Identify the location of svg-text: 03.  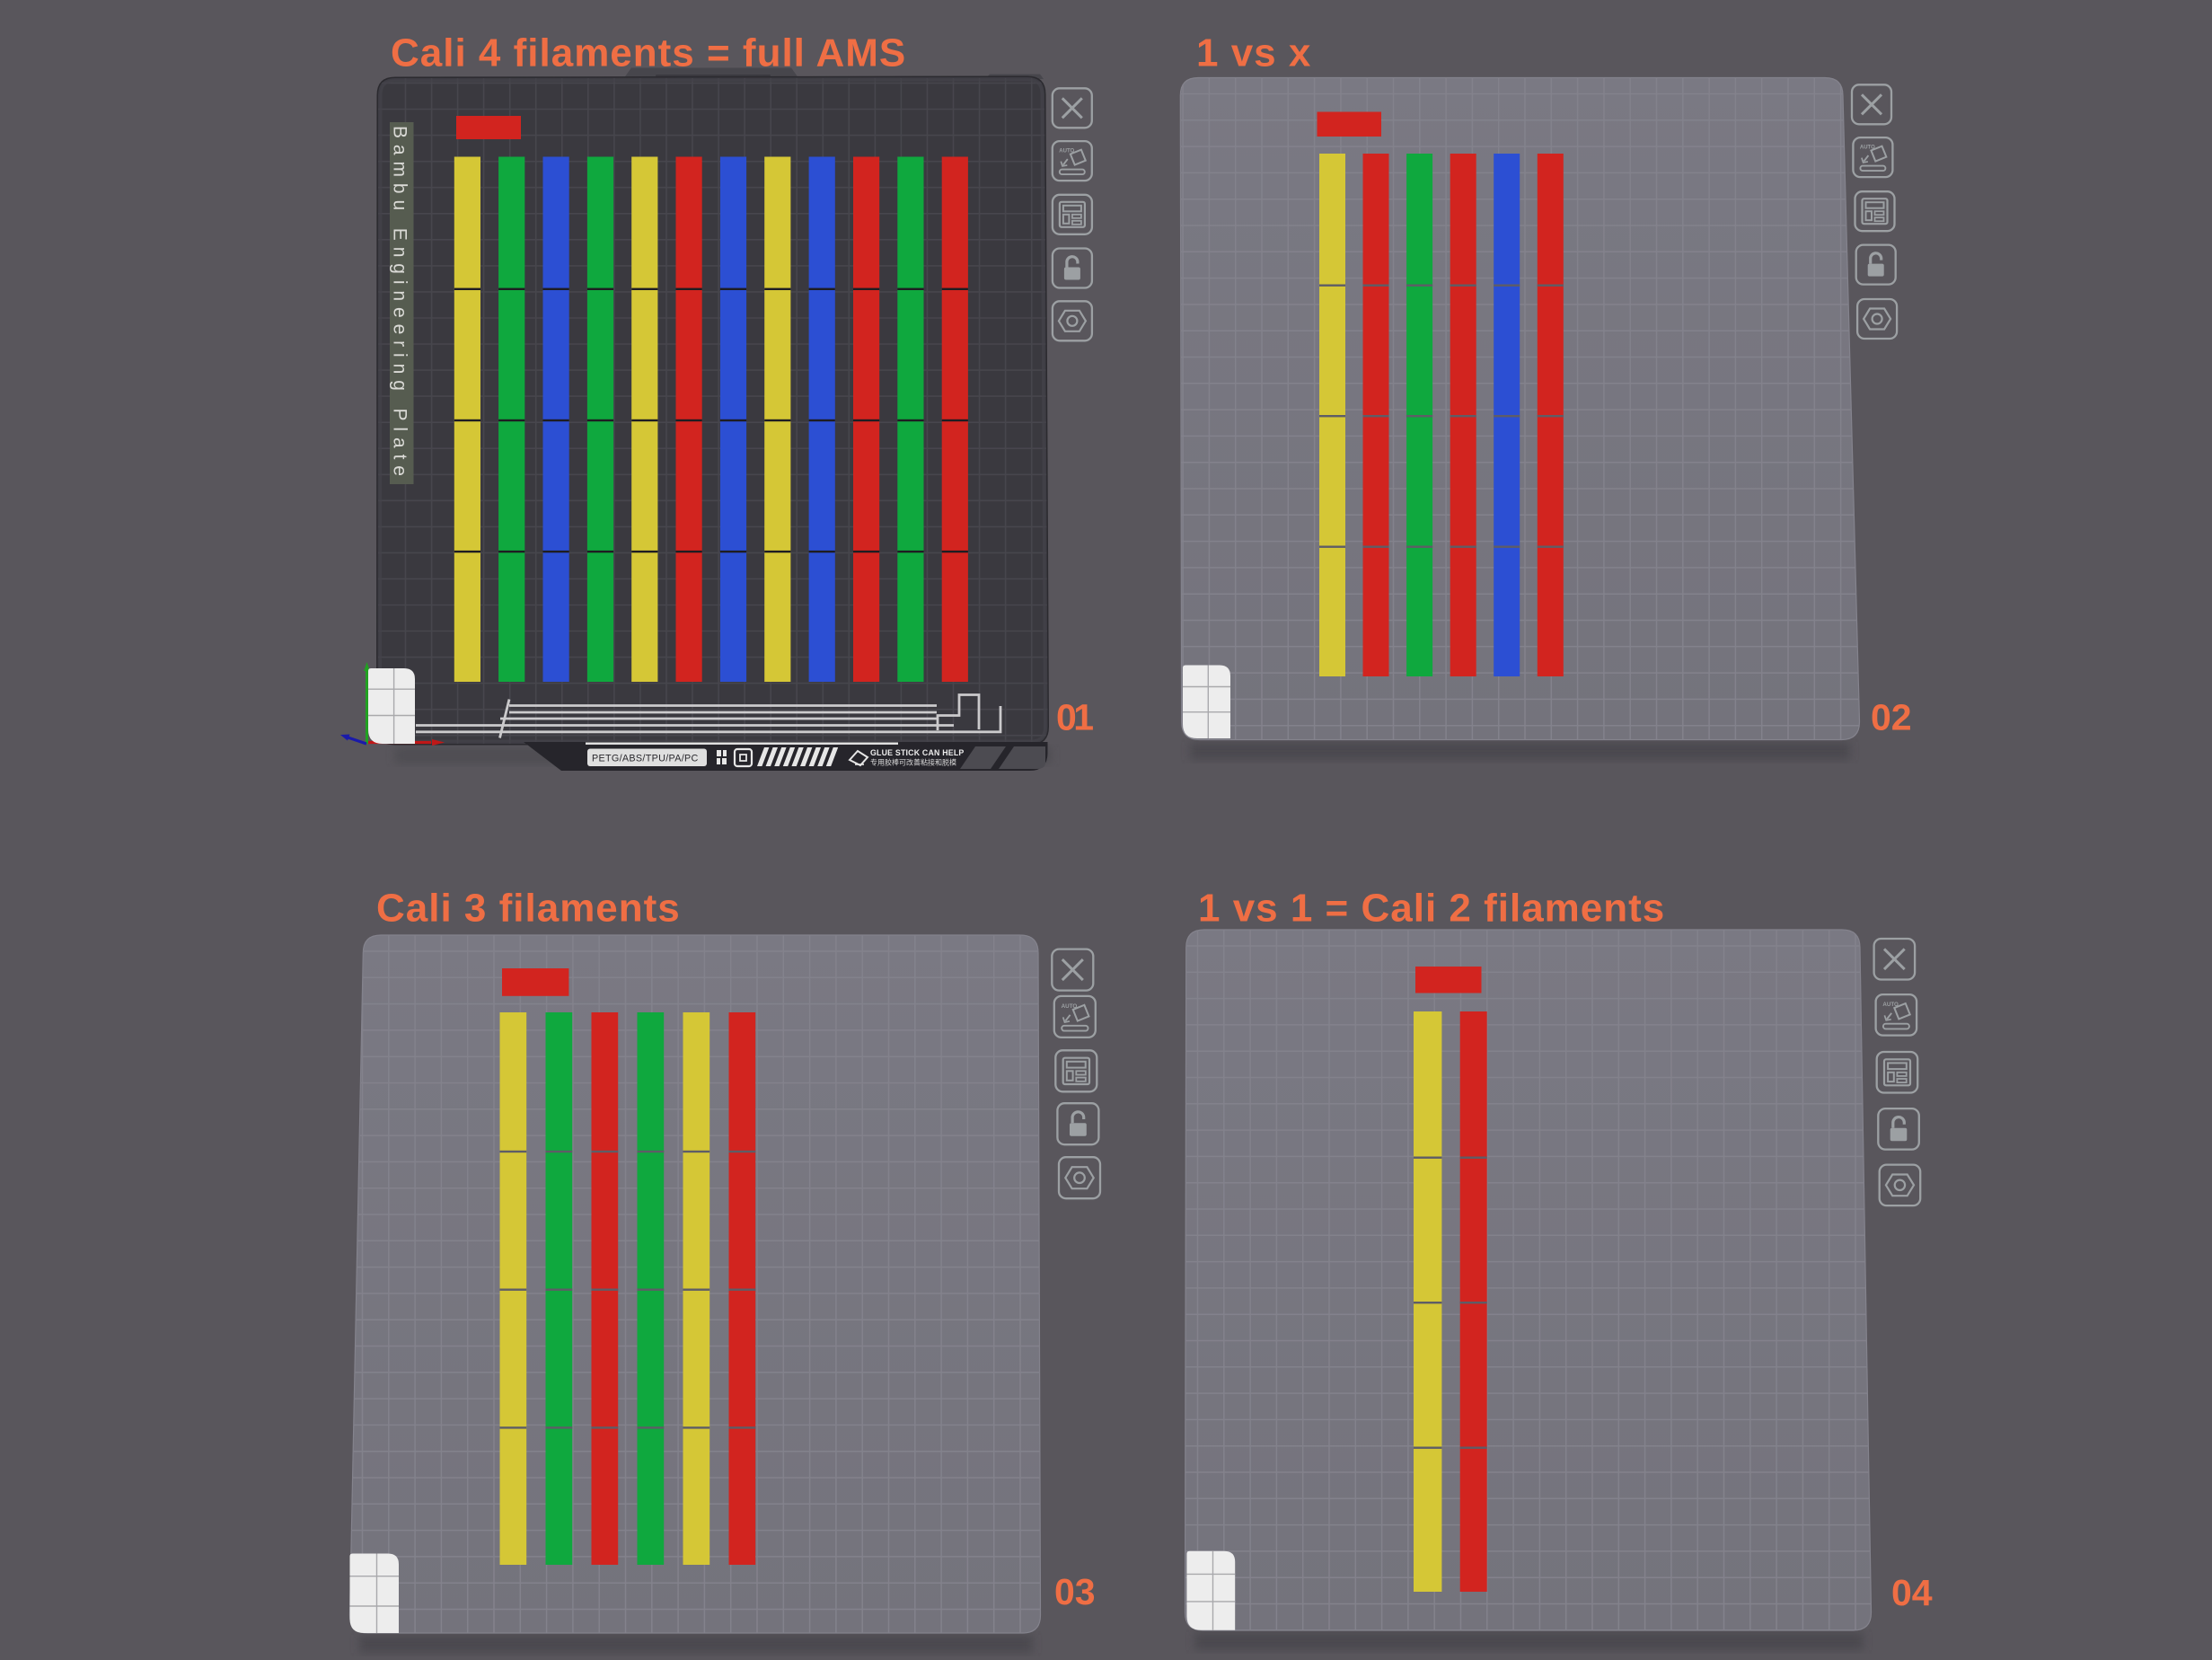
(1075, 1591).